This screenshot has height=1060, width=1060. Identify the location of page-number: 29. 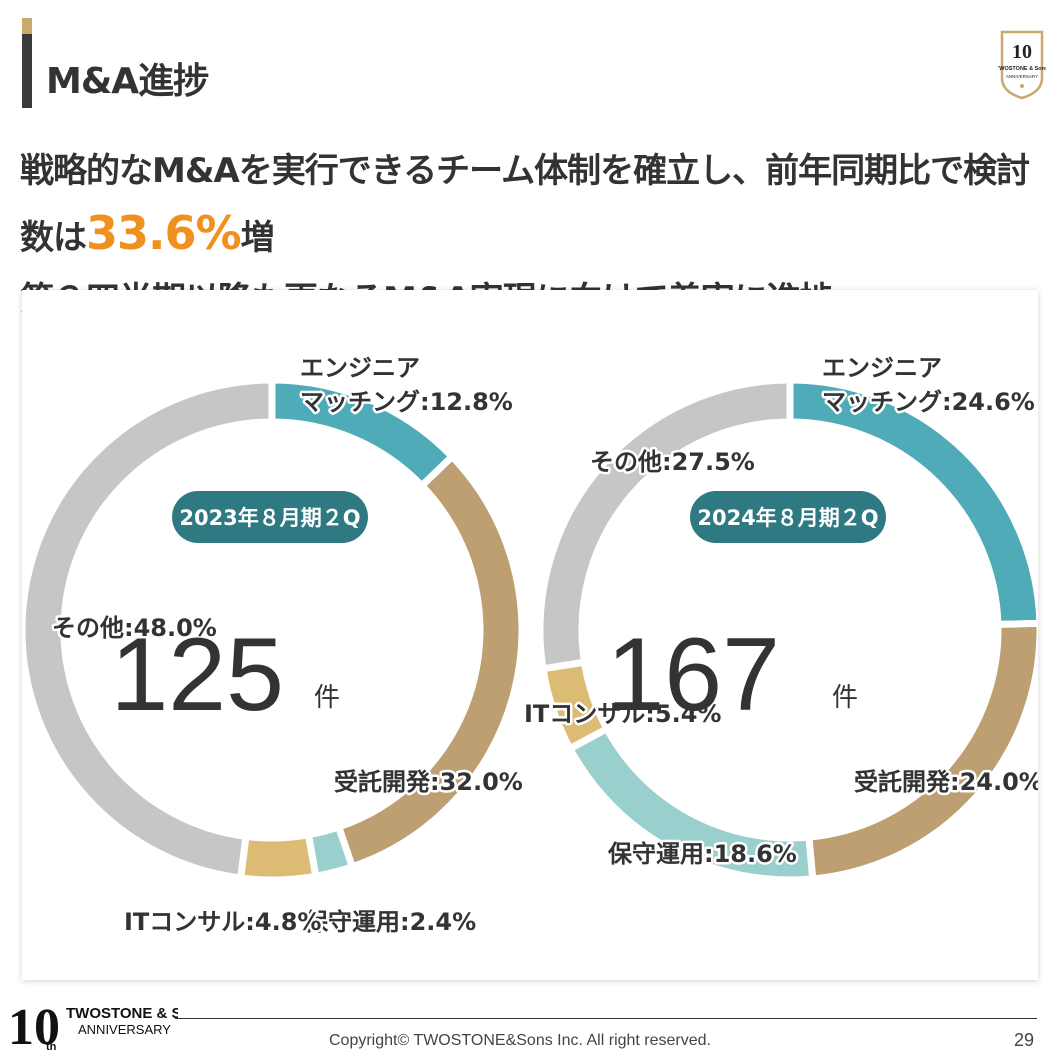
(1023, 1040).